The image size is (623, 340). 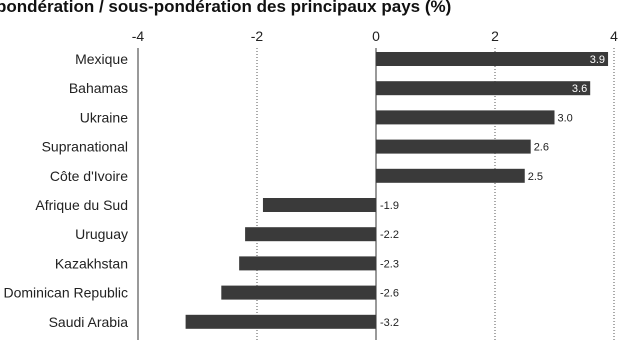 What do you see at coordinates (389, 264) in the screenshot?
I see `data-label: -2.3` at bounding box center [389, 264].